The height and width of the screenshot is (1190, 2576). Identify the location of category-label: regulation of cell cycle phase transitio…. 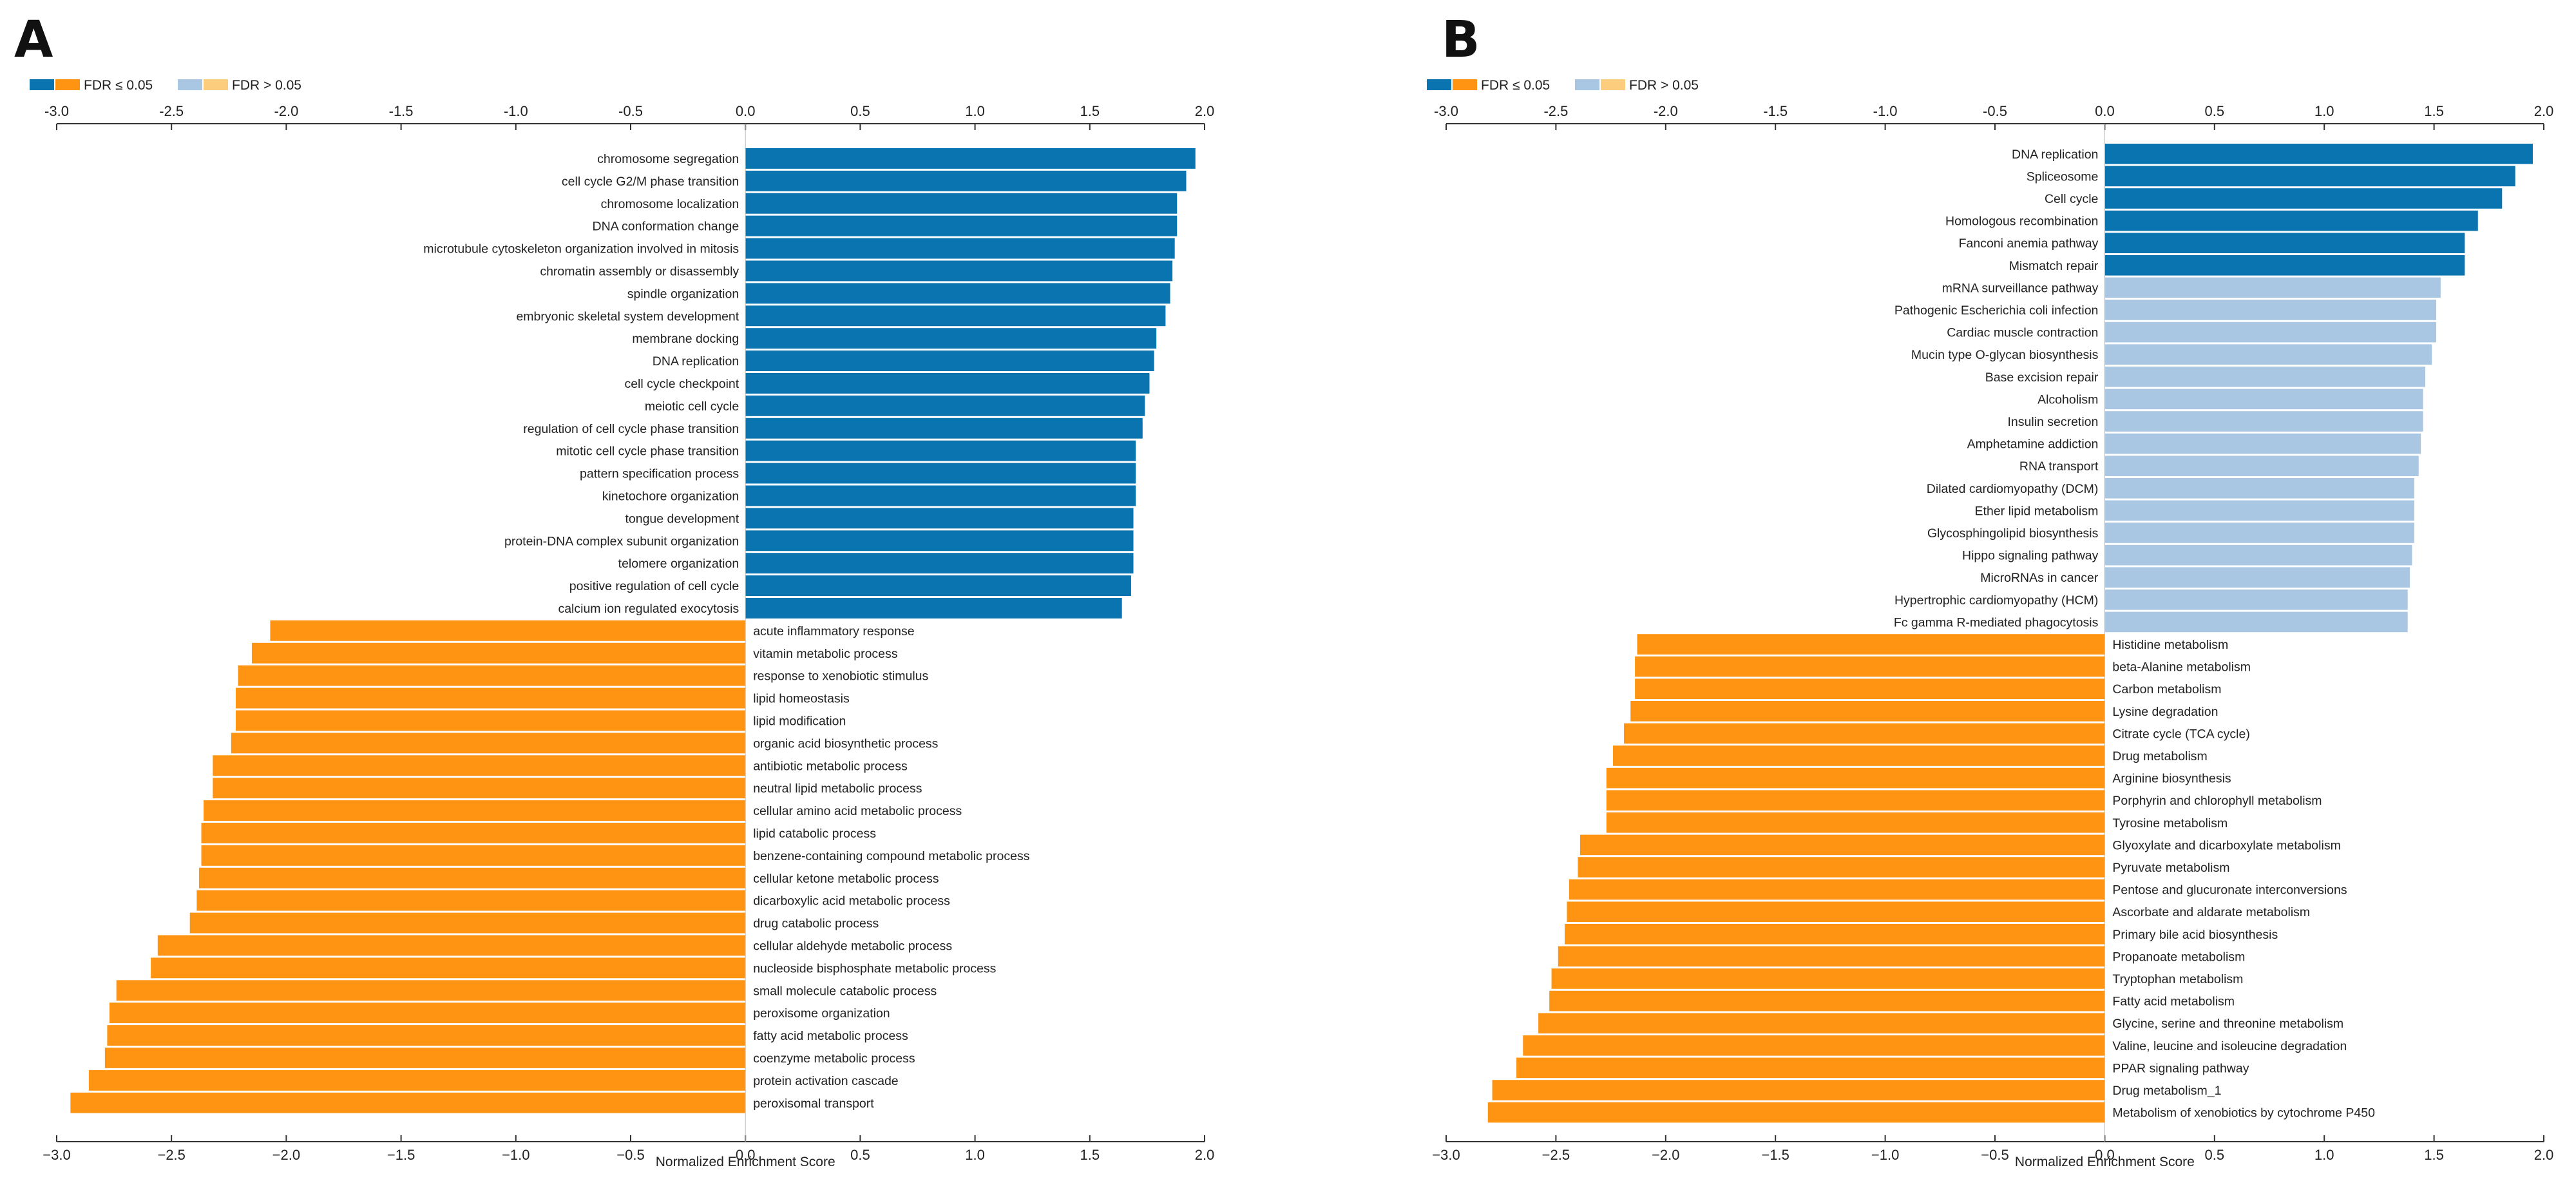
(631, 429).